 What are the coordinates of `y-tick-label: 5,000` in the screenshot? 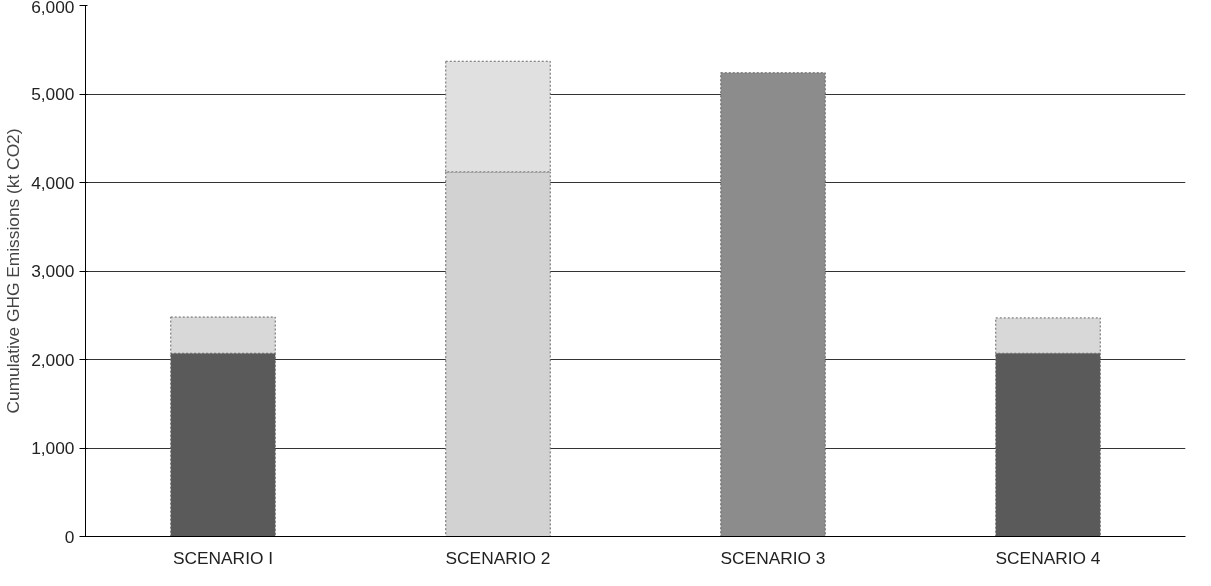 It's located at (53, 94).